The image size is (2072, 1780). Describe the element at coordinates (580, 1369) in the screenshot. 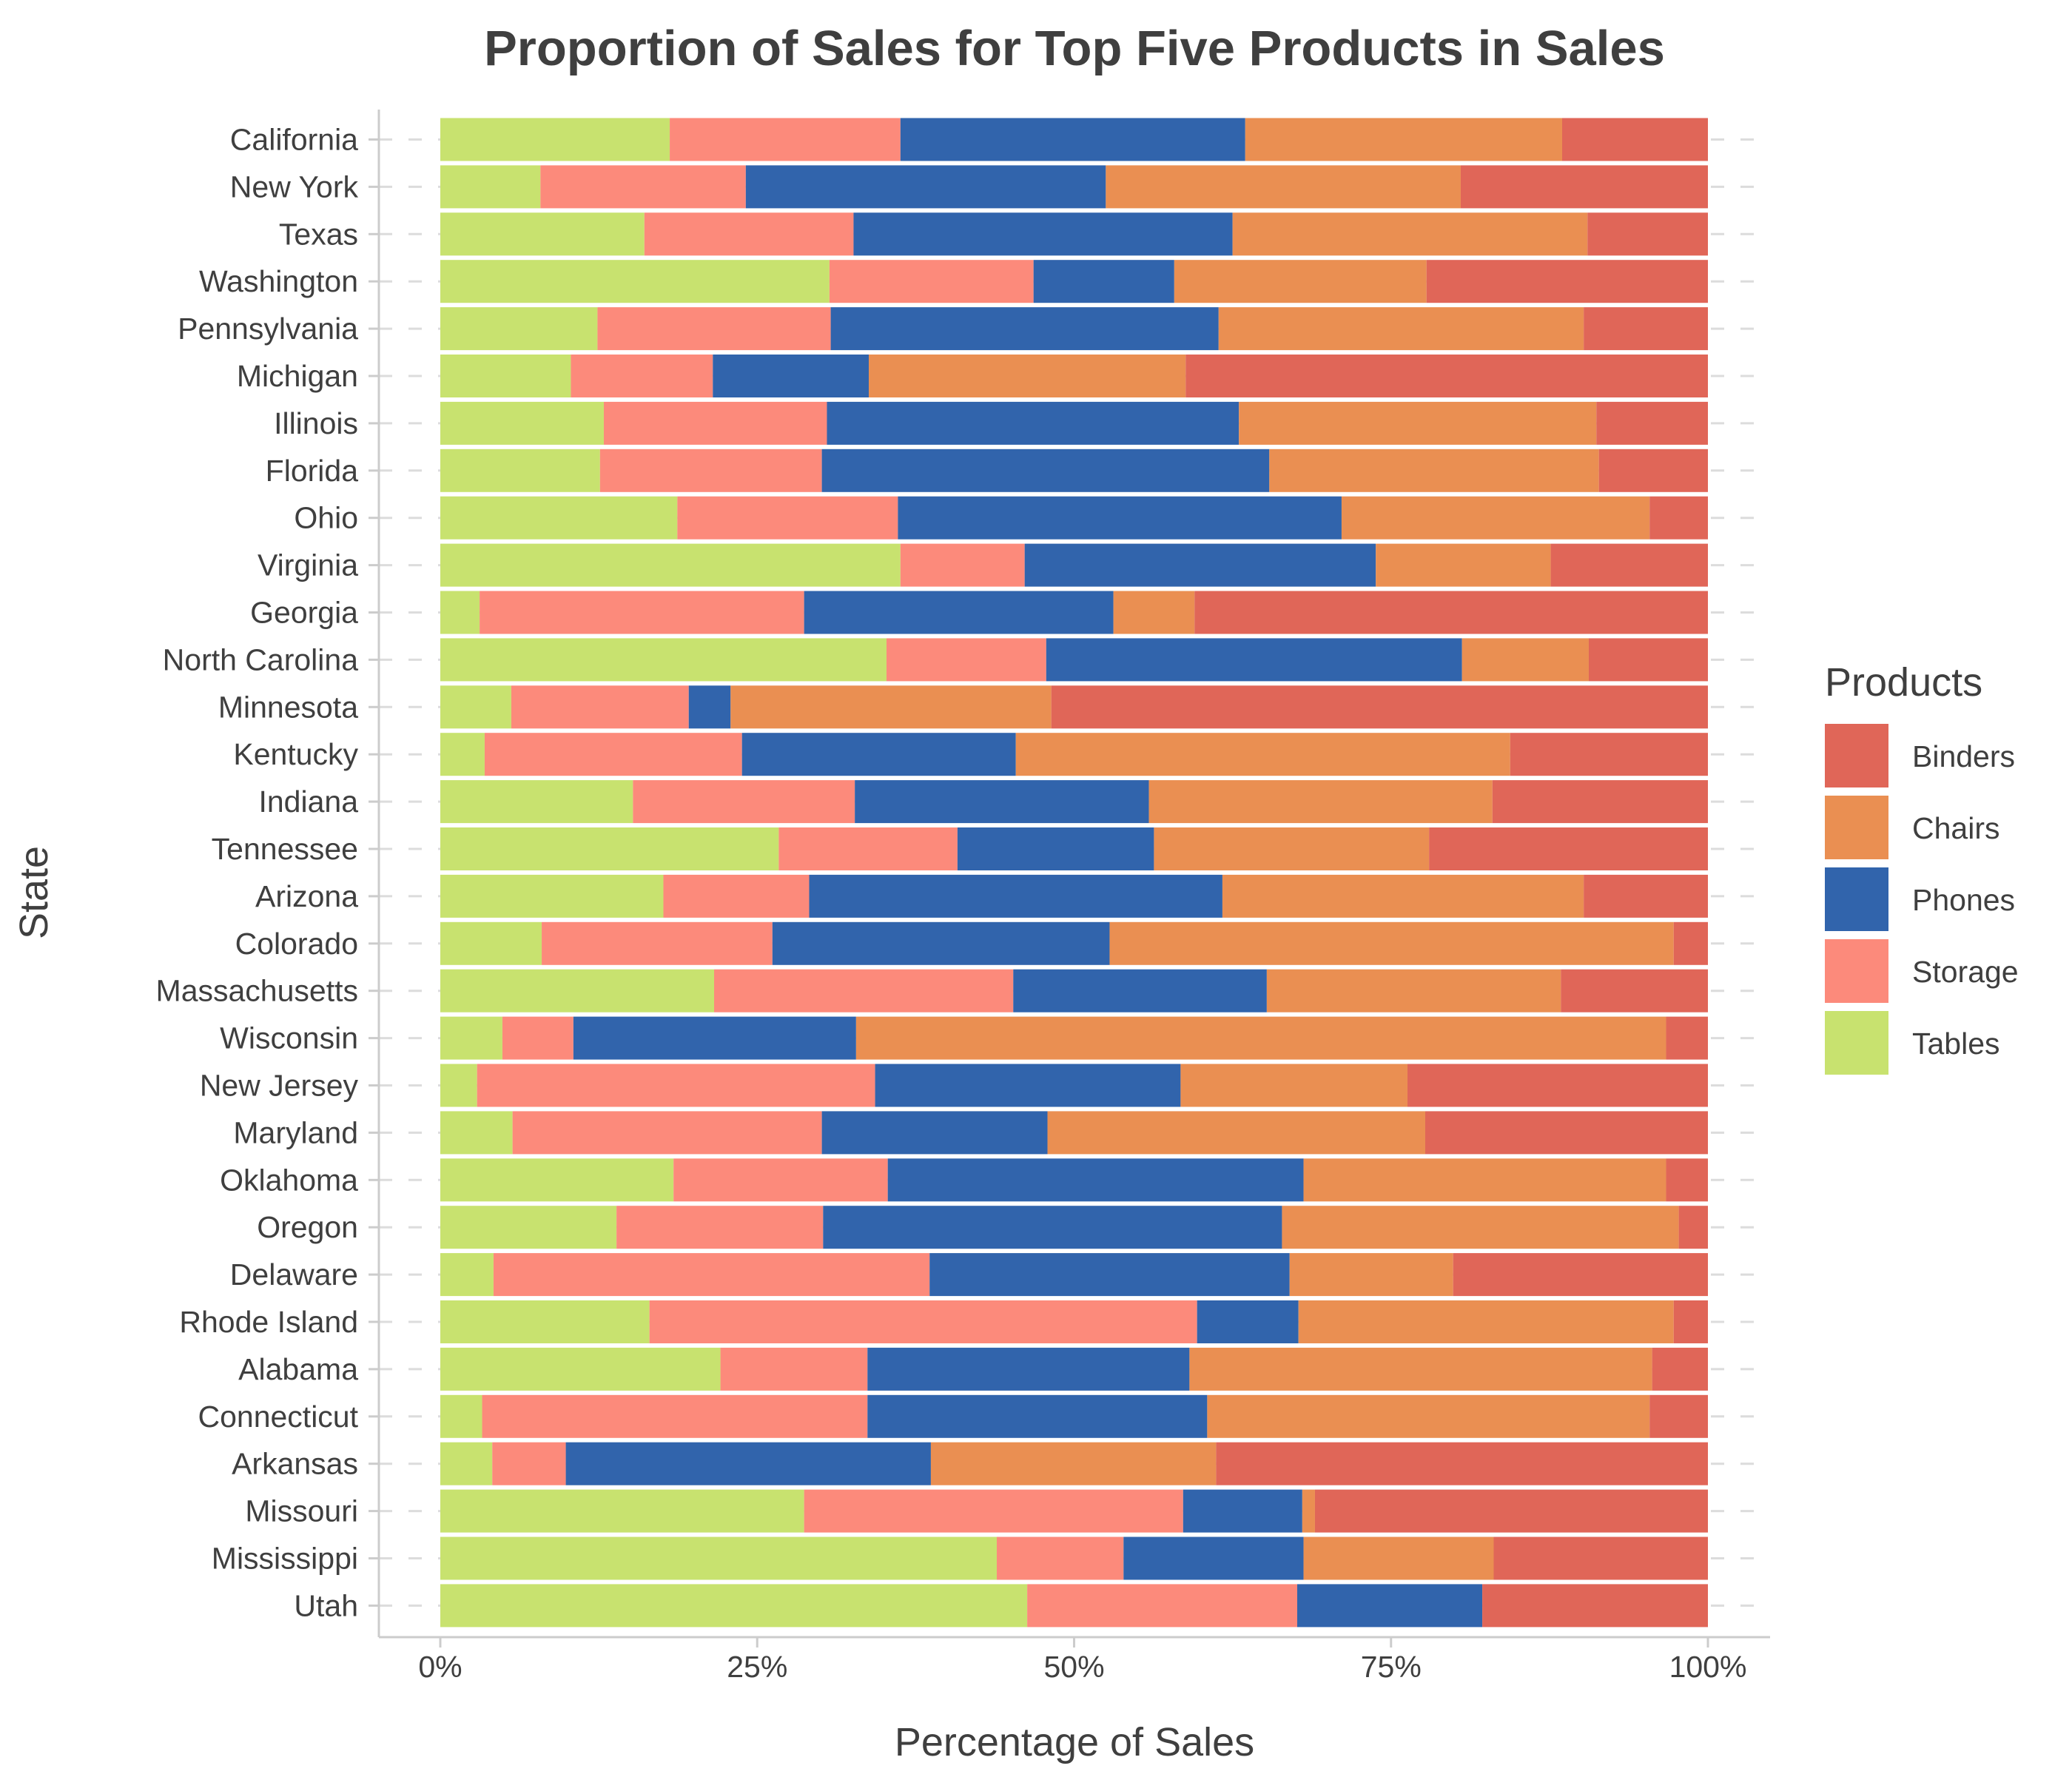

I see `bar-tables-alabama` at that location.